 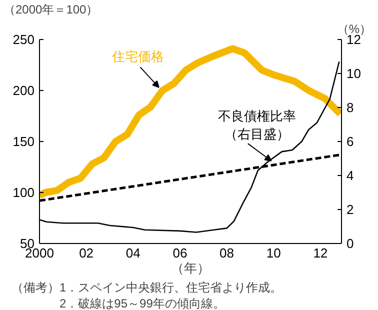 What do you see at coordinates (350, 209) in the screenshot?
I see `y2-tick-label: 2` at bounding box center [350, 209].